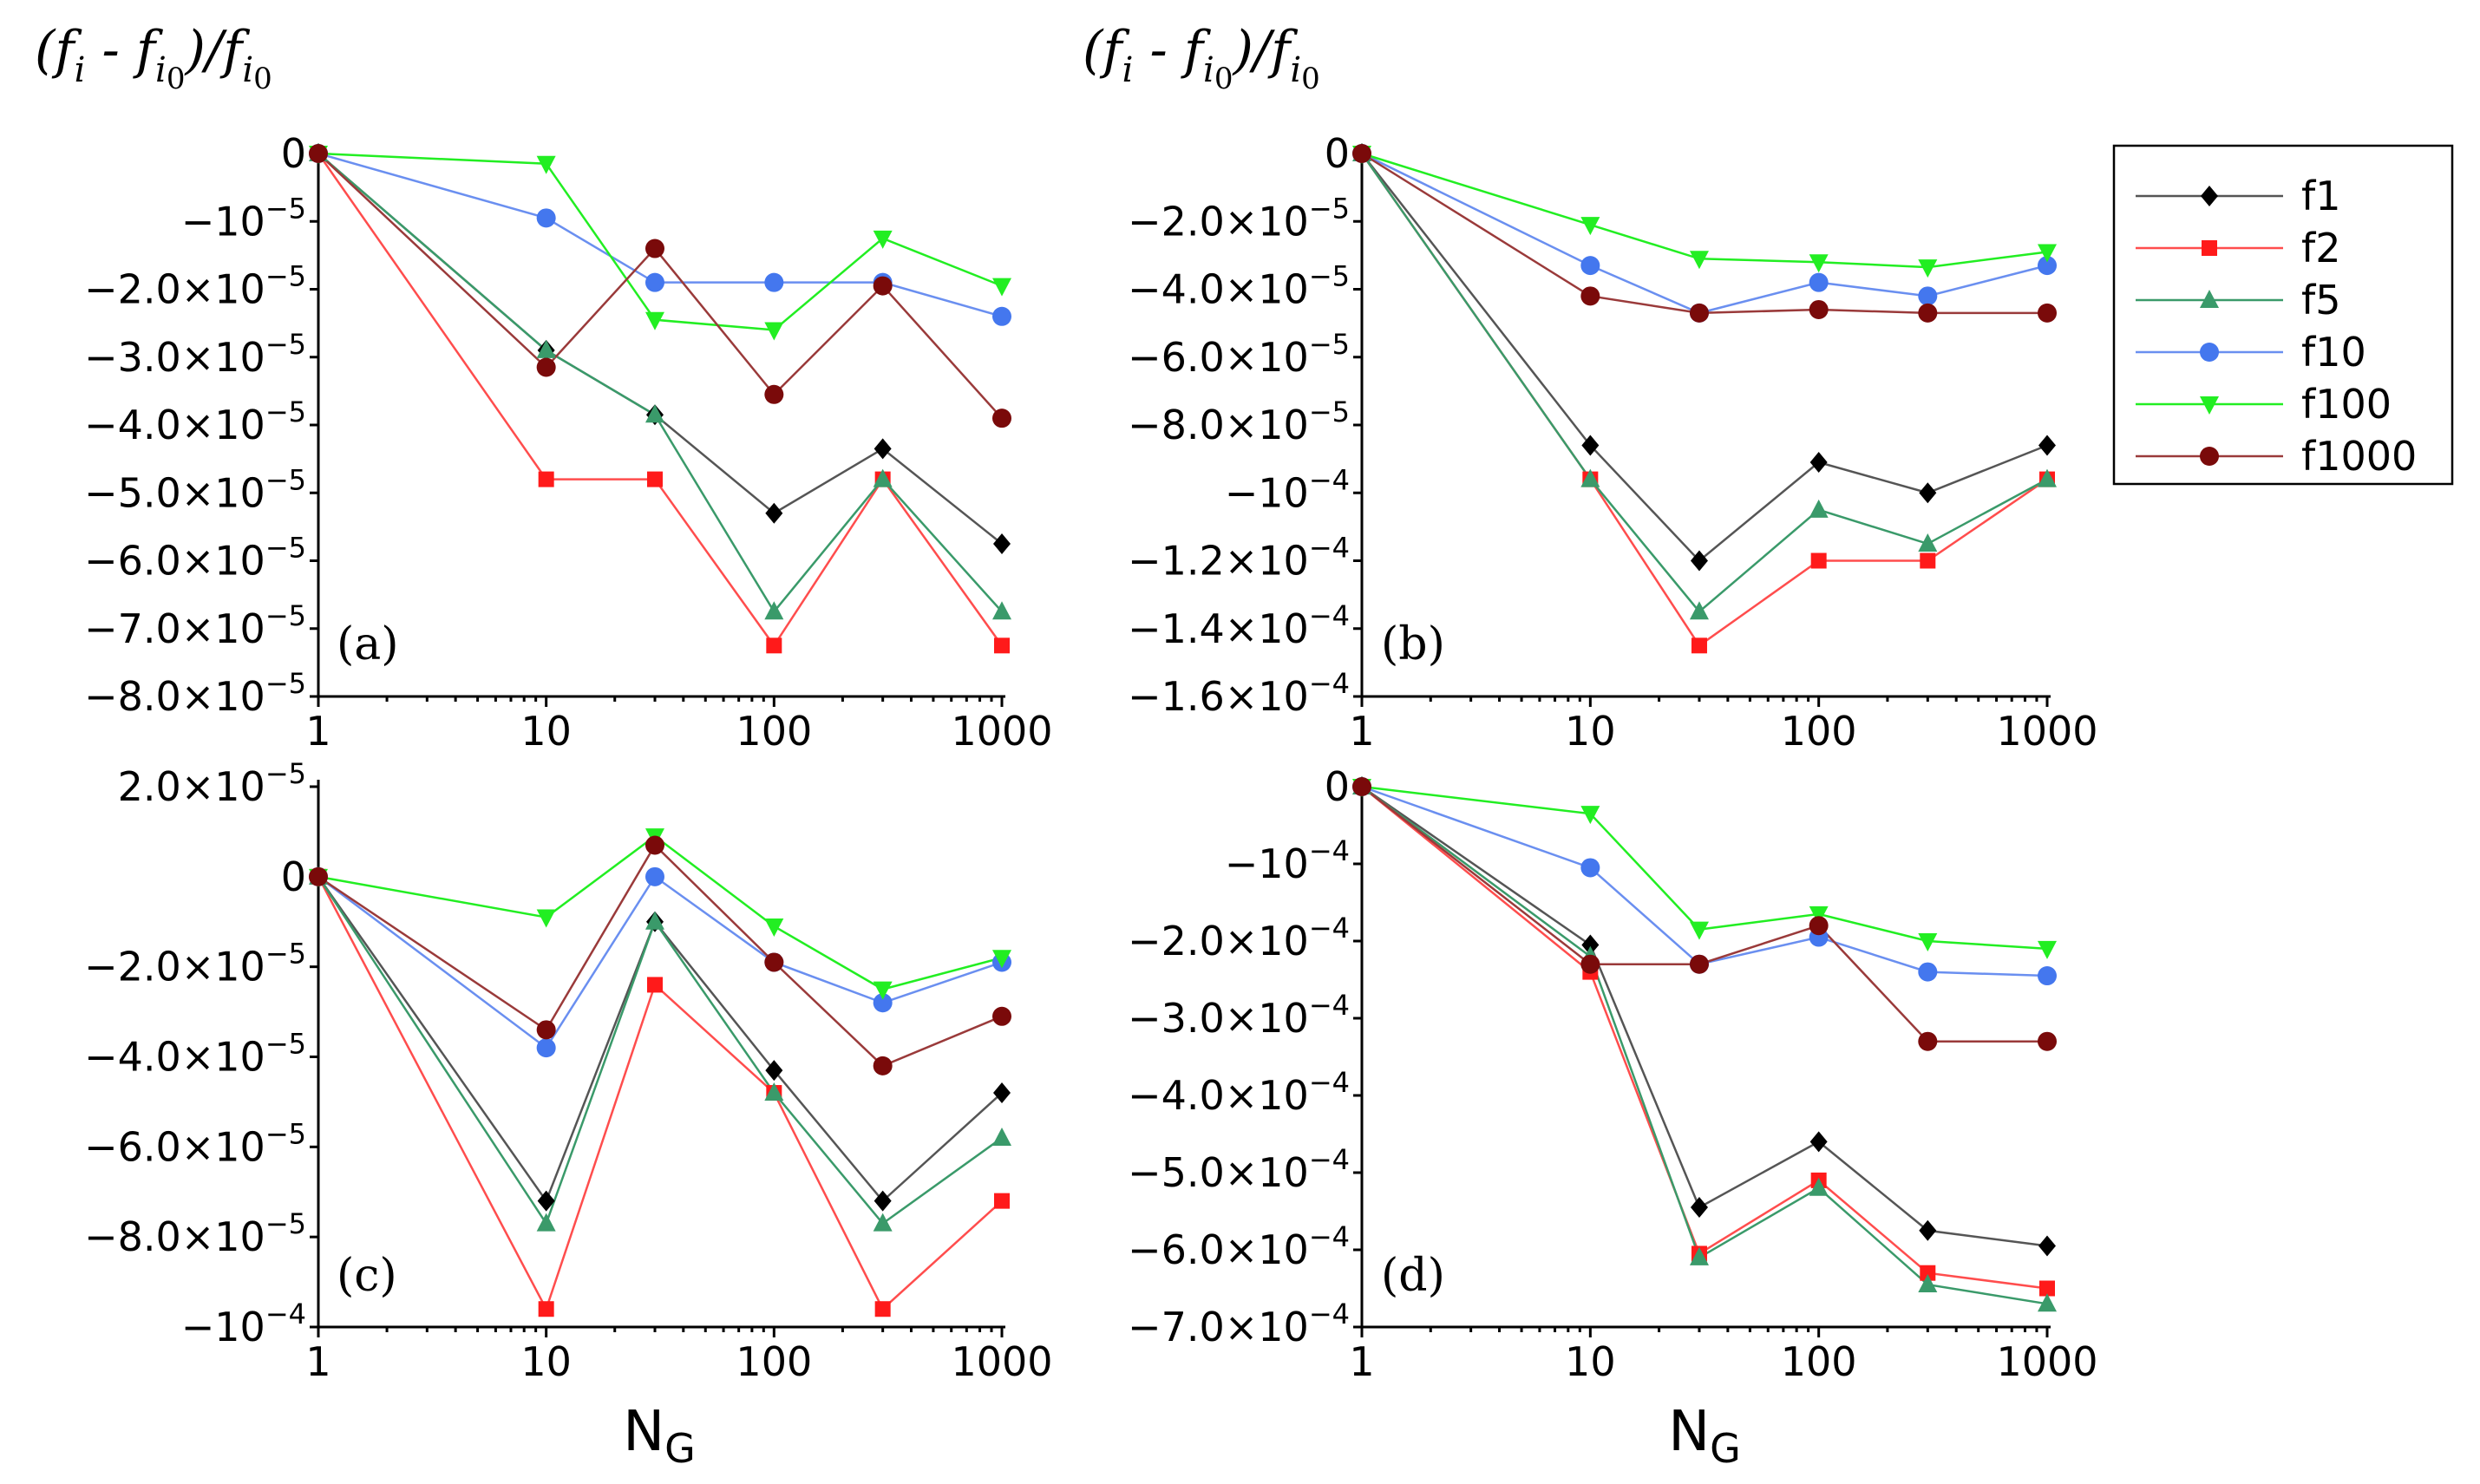  What do you see at coordinates (1239, 938) in the screenshot?
I see `y-tick-label: −2.0×10⁻⁴` at bounding box center [1239, 938].